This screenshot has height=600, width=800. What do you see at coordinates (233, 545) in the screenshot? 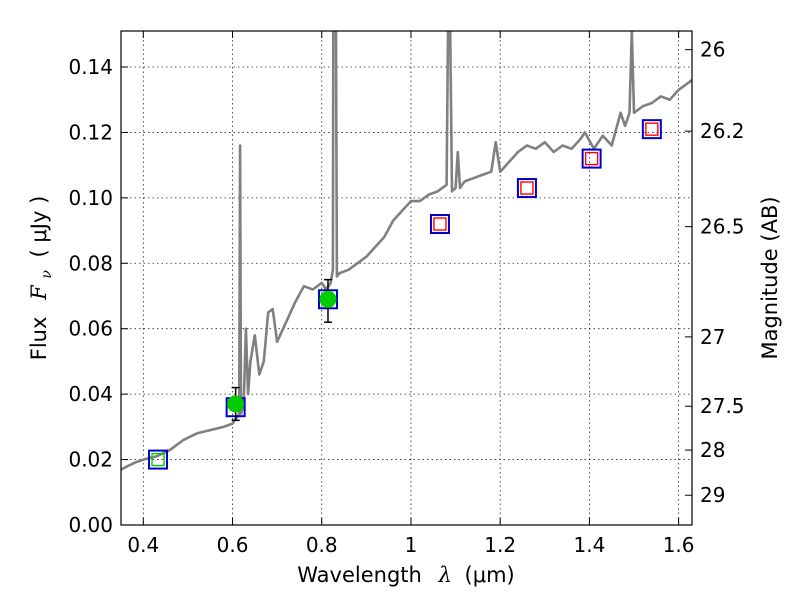
I see `x-tick-label: 0.6` at bounding box center [233, 545].